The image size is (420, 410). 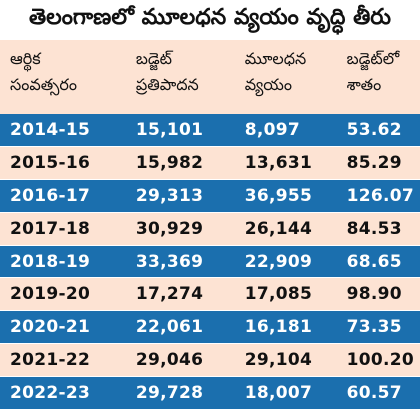 What do you see at coordinates (378, 72) in the screenshot?
I see `header-budget-percentage: బడ్జెట్‌లో శాతం` at bounding box center [378, 72].